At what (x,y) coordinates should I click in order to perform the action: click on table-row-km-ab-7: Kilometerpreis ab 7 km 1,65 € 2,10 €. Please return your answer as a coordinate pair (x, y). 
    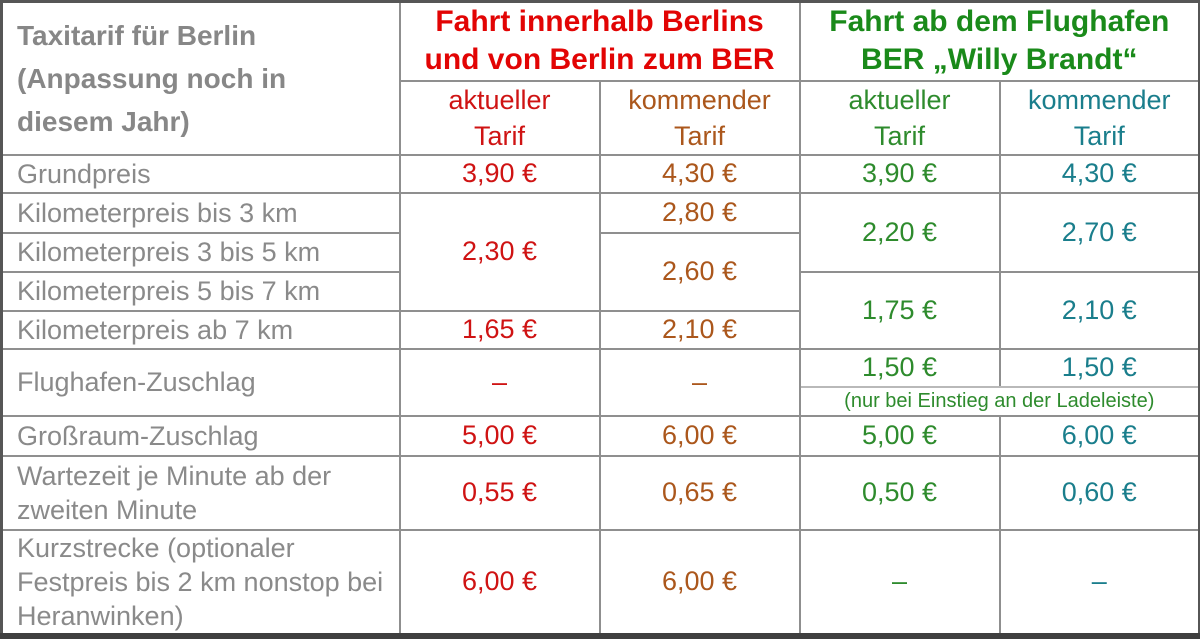
    Looking at the image, I should click on (600, 329).